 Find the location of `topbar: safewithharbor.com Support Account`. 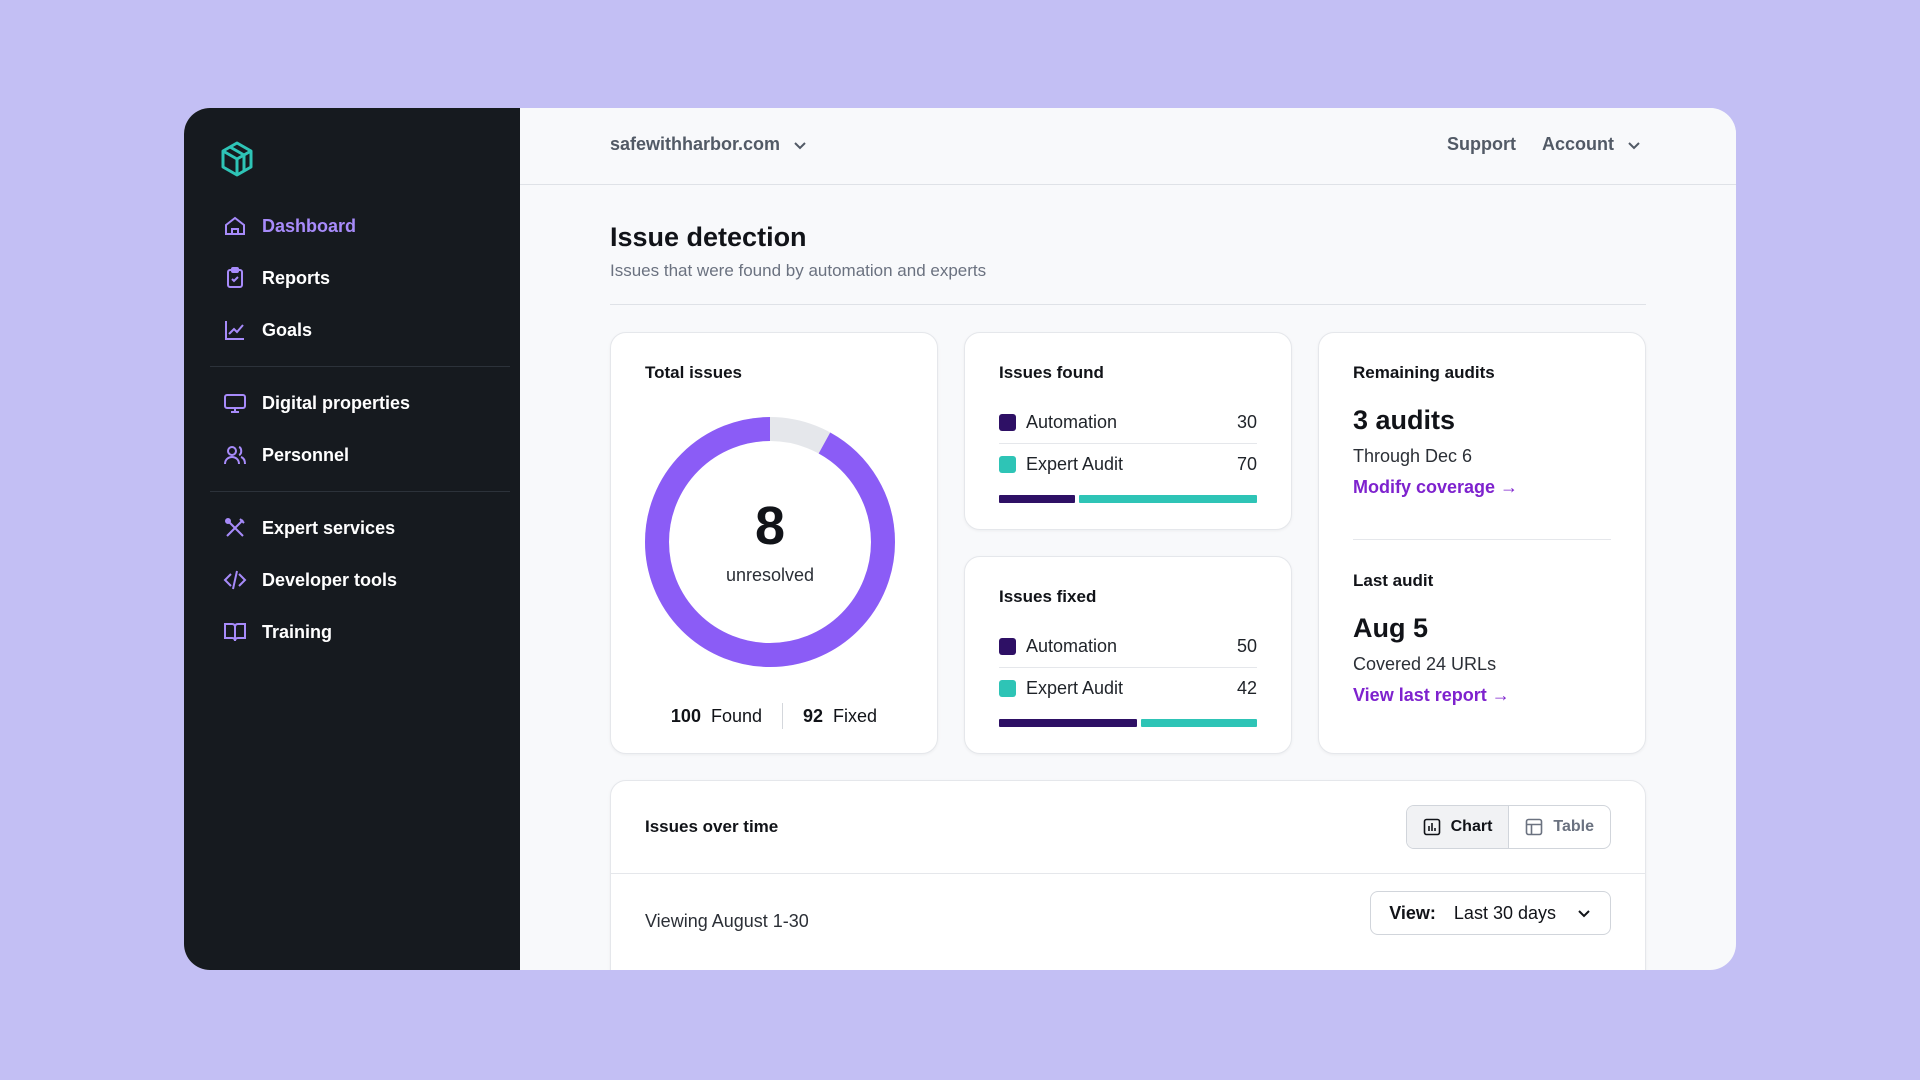

topbar: safewithharbor.com Support Account is located at coordinates (1128, 146).